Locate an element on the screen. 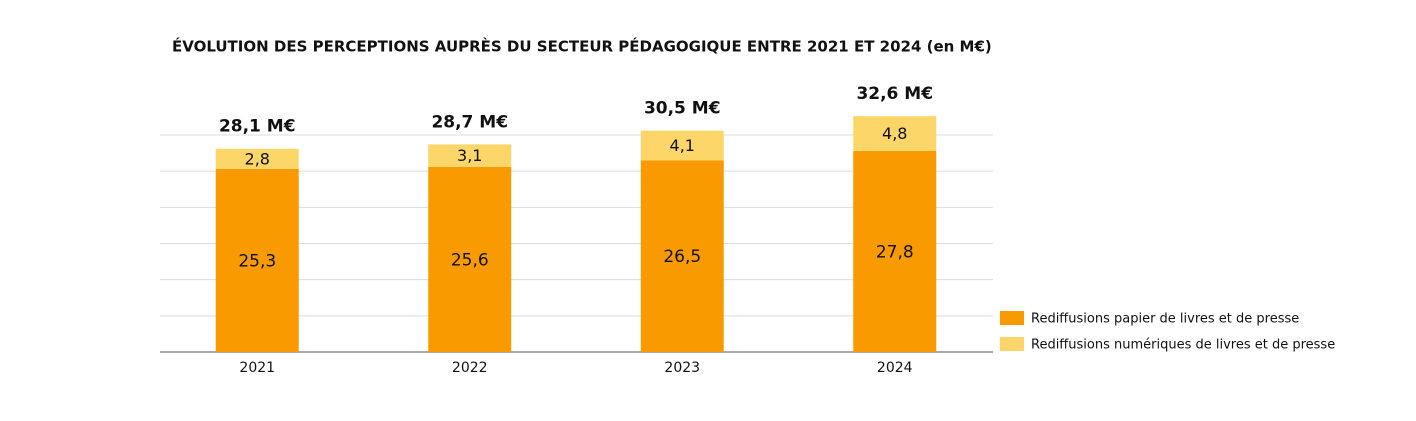  x-tick-label: 2021 is located at coordinates (257, 368).